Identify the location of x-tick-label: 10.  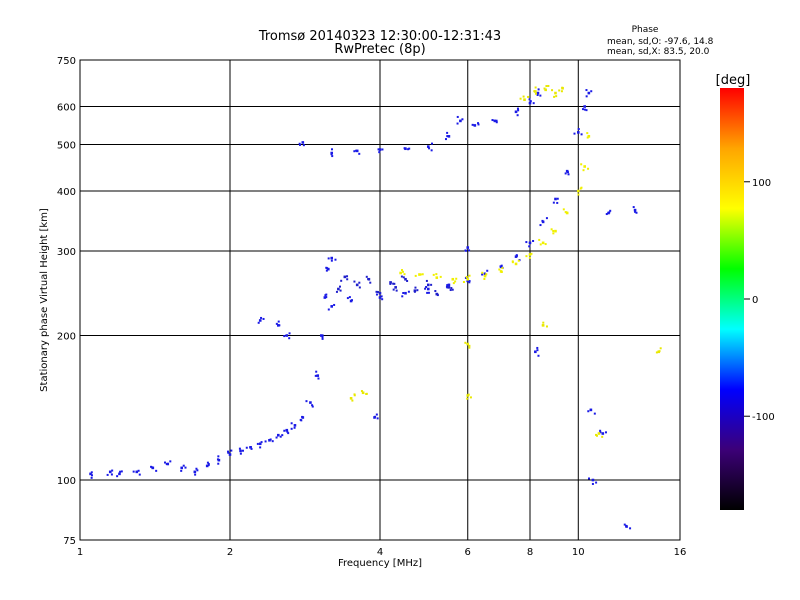
(578, 552).